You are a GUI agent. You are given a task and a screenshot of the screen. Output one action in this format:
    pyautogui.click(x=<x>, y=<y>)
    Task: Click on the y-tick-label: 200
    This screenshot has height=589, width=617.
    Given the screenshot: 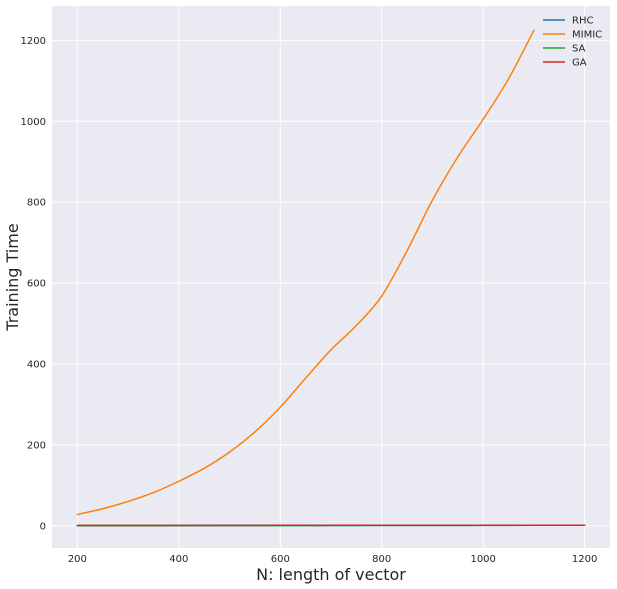 What is the action you would take?
    pyautogui.click(x=36, y=445)
    